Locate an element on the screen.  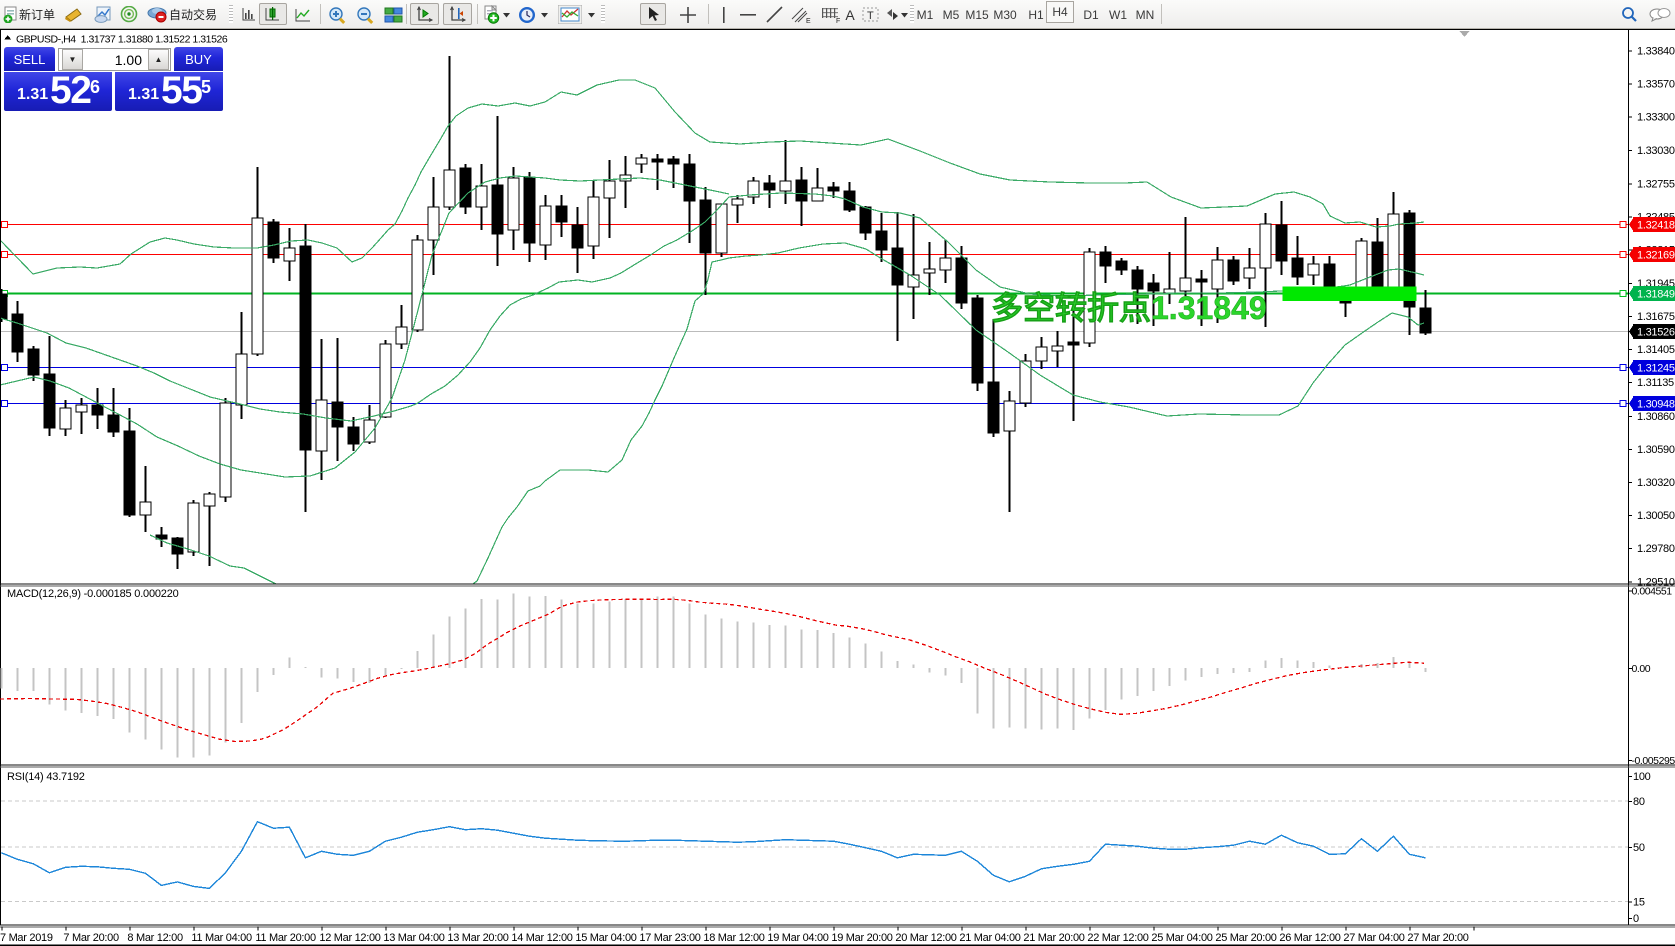
svg-text: 0.00 is located at coordinates (1641, 669).